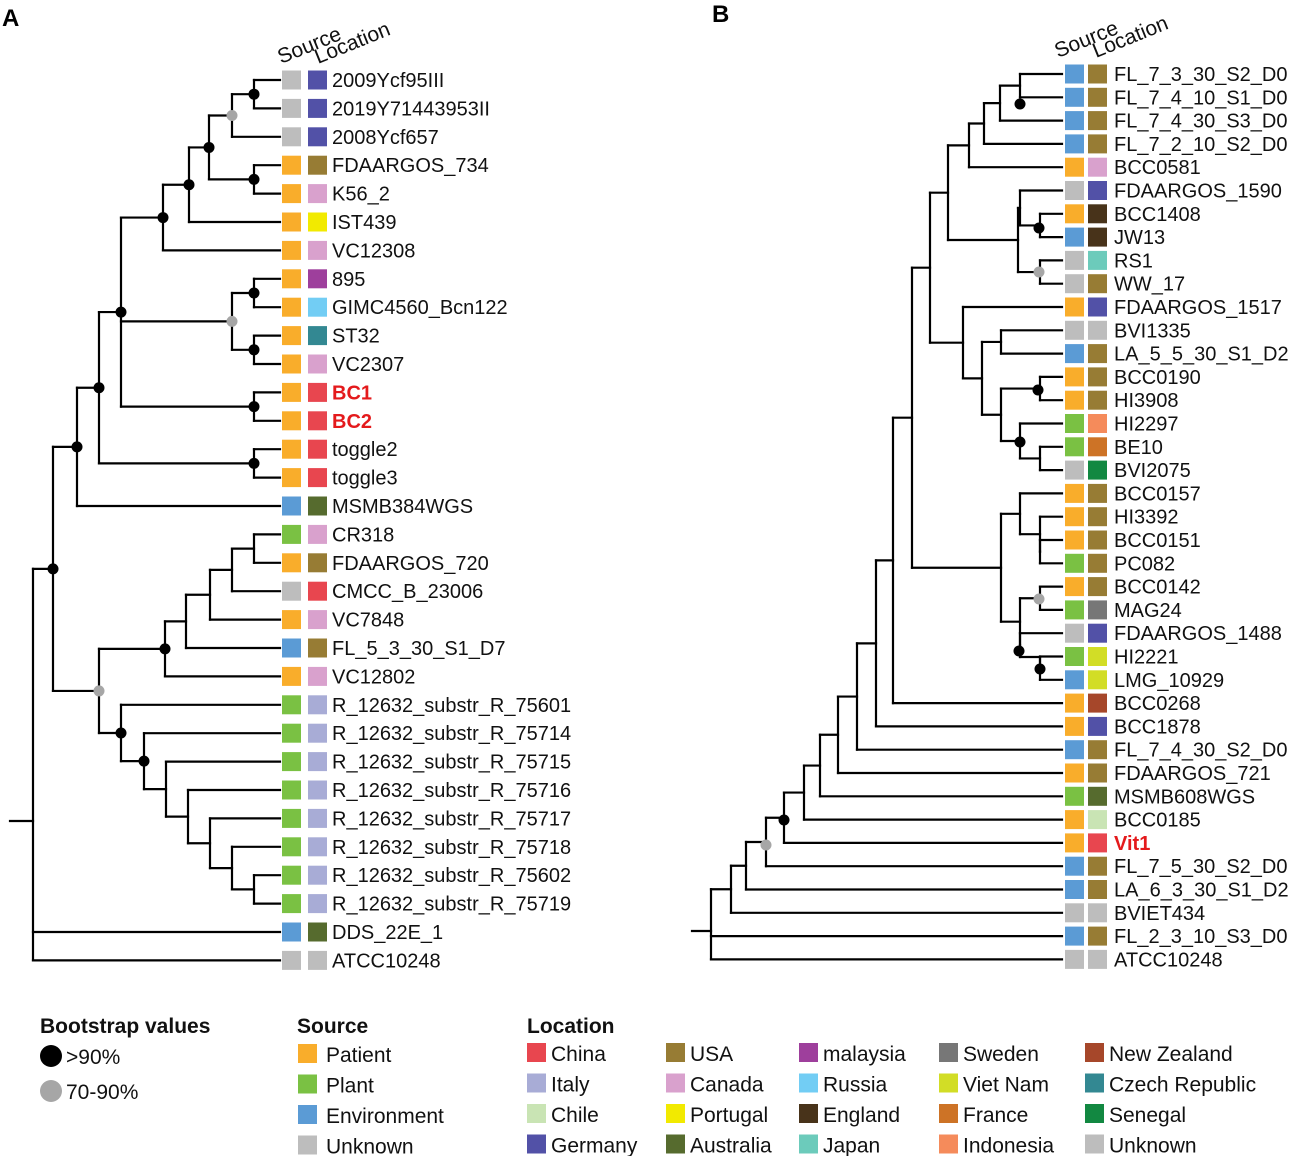  Describe the element at coordinates (77, 447) in the screenshot. I see `bootstrap-node-n2` at that location.